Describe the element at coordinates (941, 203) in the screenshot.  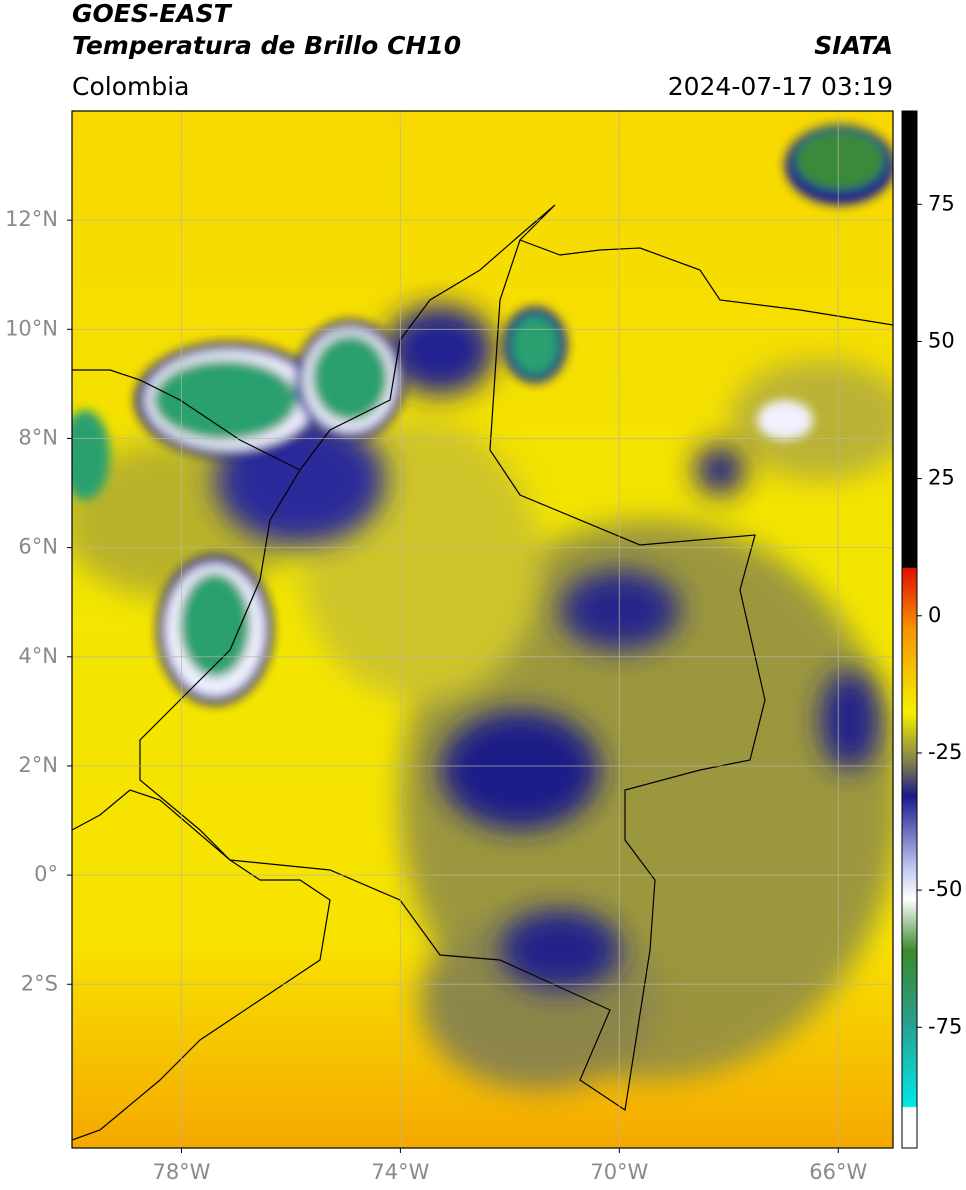
I see `colorbar-label: 75` at that location.